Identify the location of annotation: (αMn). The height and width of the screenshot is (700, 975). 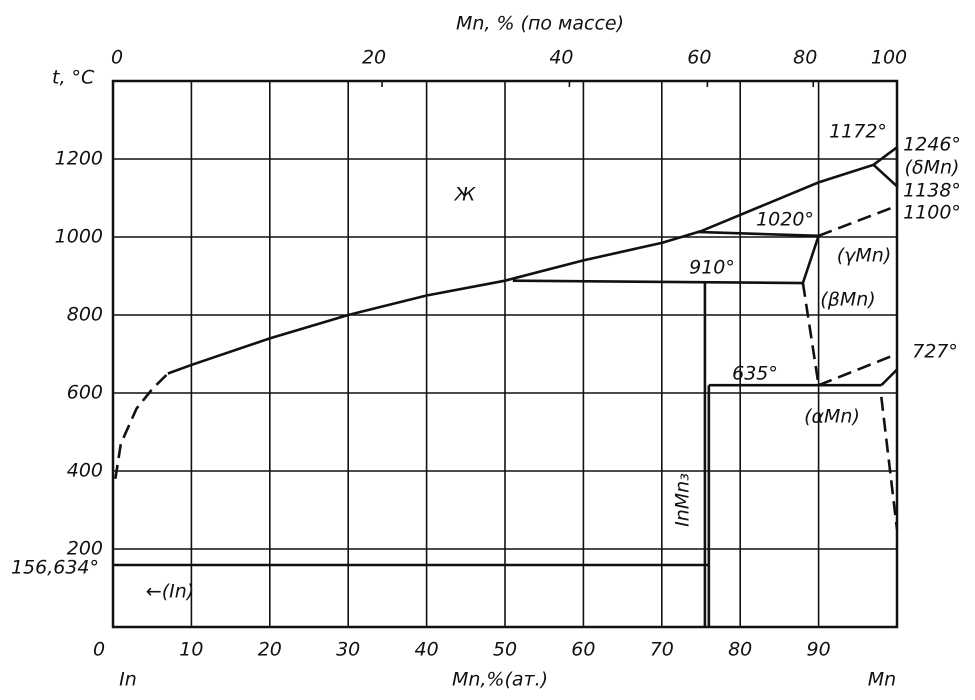
(832, 417).